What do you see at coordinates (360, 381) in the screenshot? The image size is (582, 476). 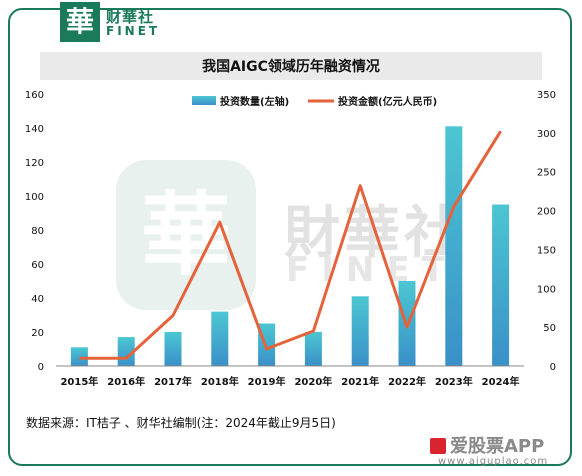 I see `x-tick-label: 2021年` at bounding box center [360, 381].